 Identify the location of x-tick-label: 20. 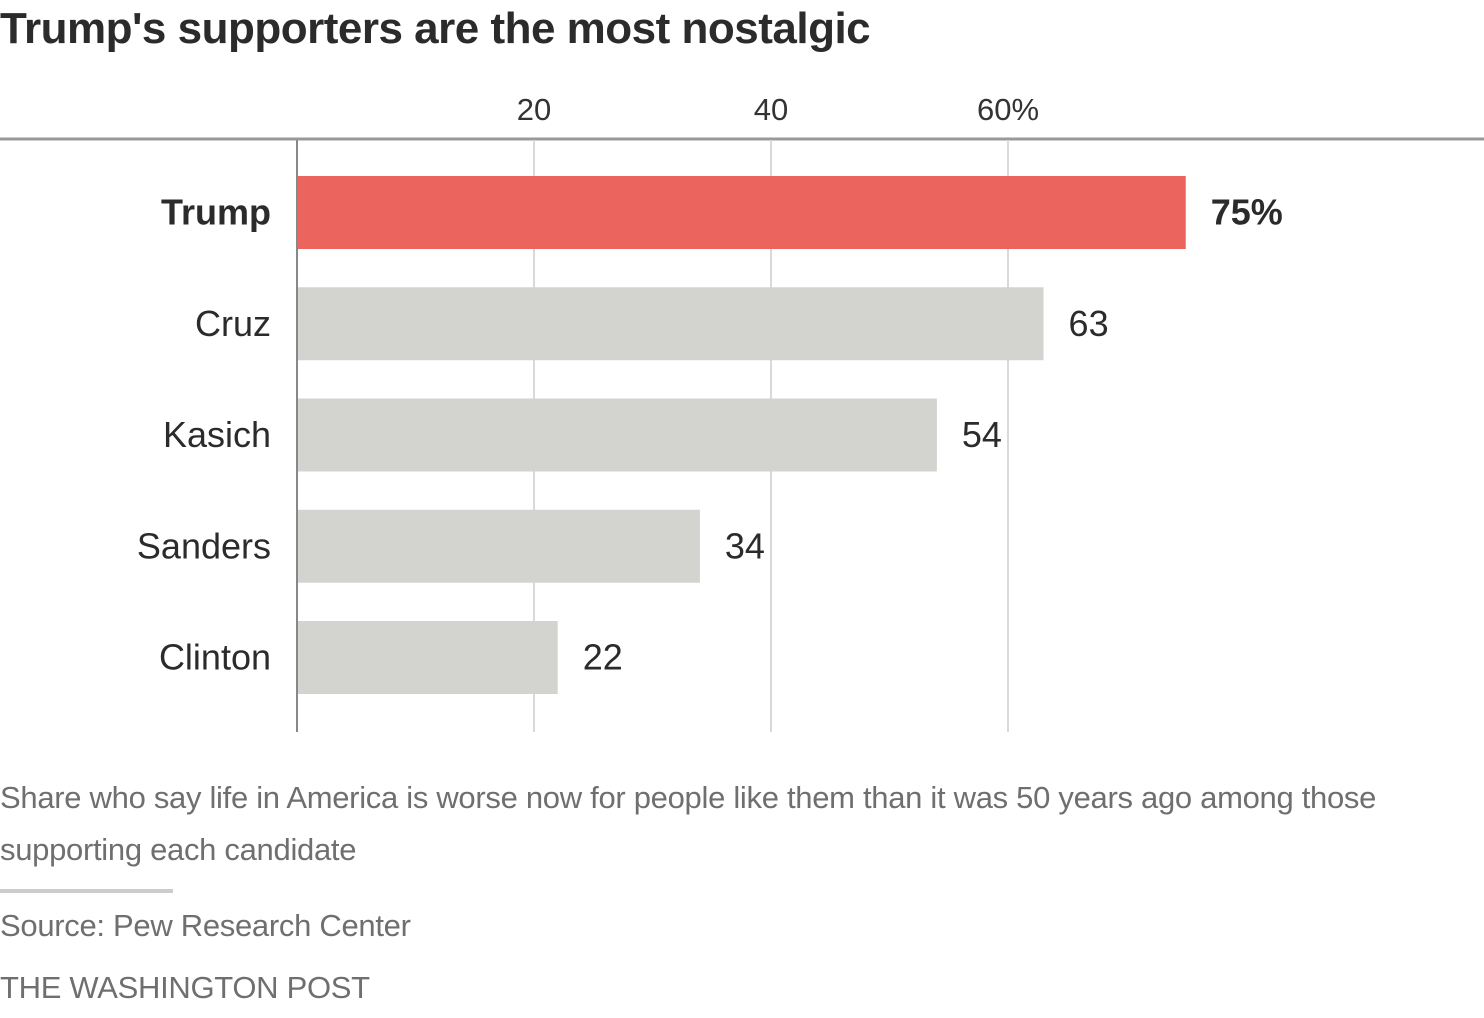
(534, 109).